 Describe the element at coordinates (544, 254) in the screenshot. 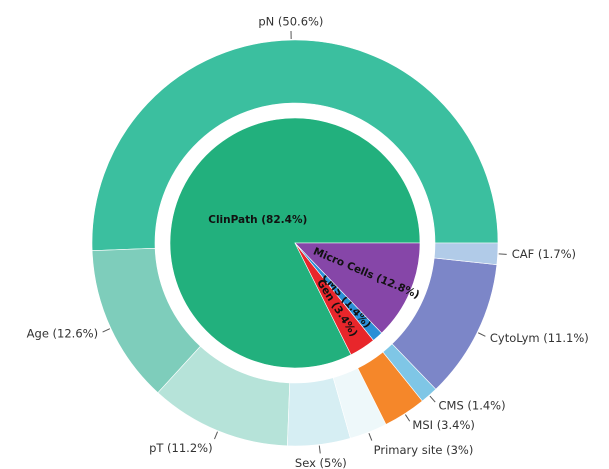

I see `outer-label: CAF (1.7%)` at that location.